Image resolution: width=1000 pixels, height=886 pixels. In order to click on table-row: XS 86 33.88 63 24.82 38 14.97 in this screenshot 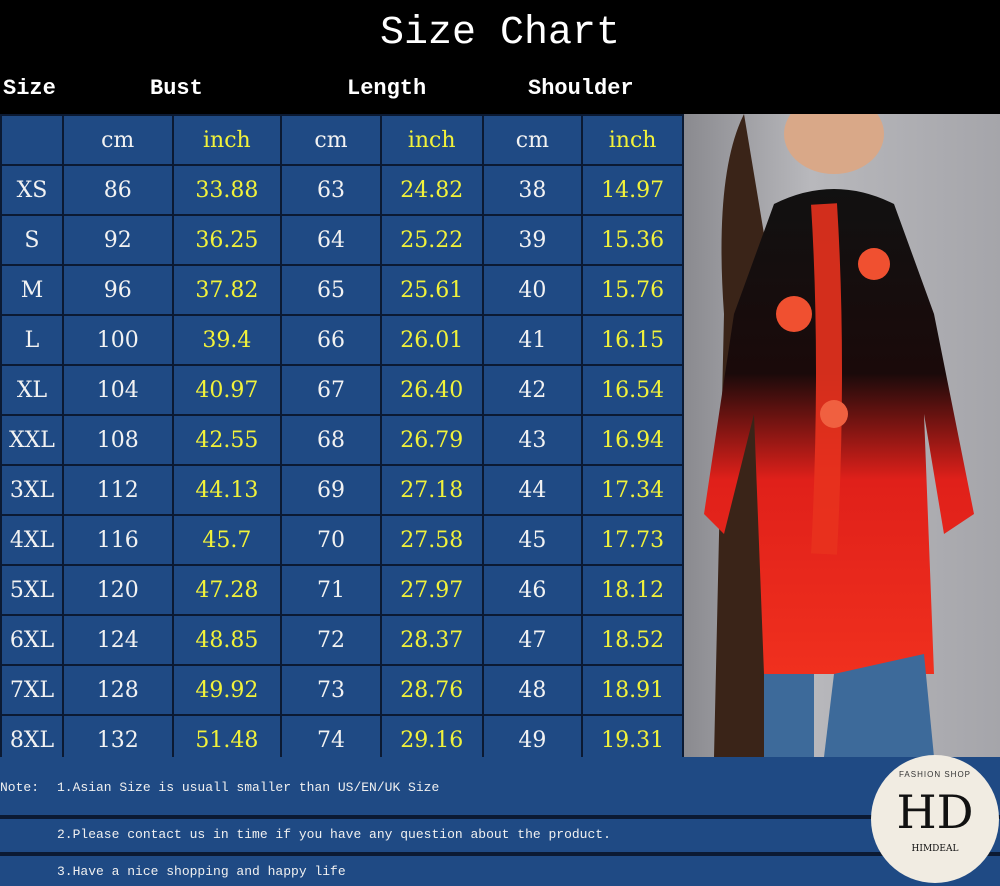, I will do `click(342, 190)`.